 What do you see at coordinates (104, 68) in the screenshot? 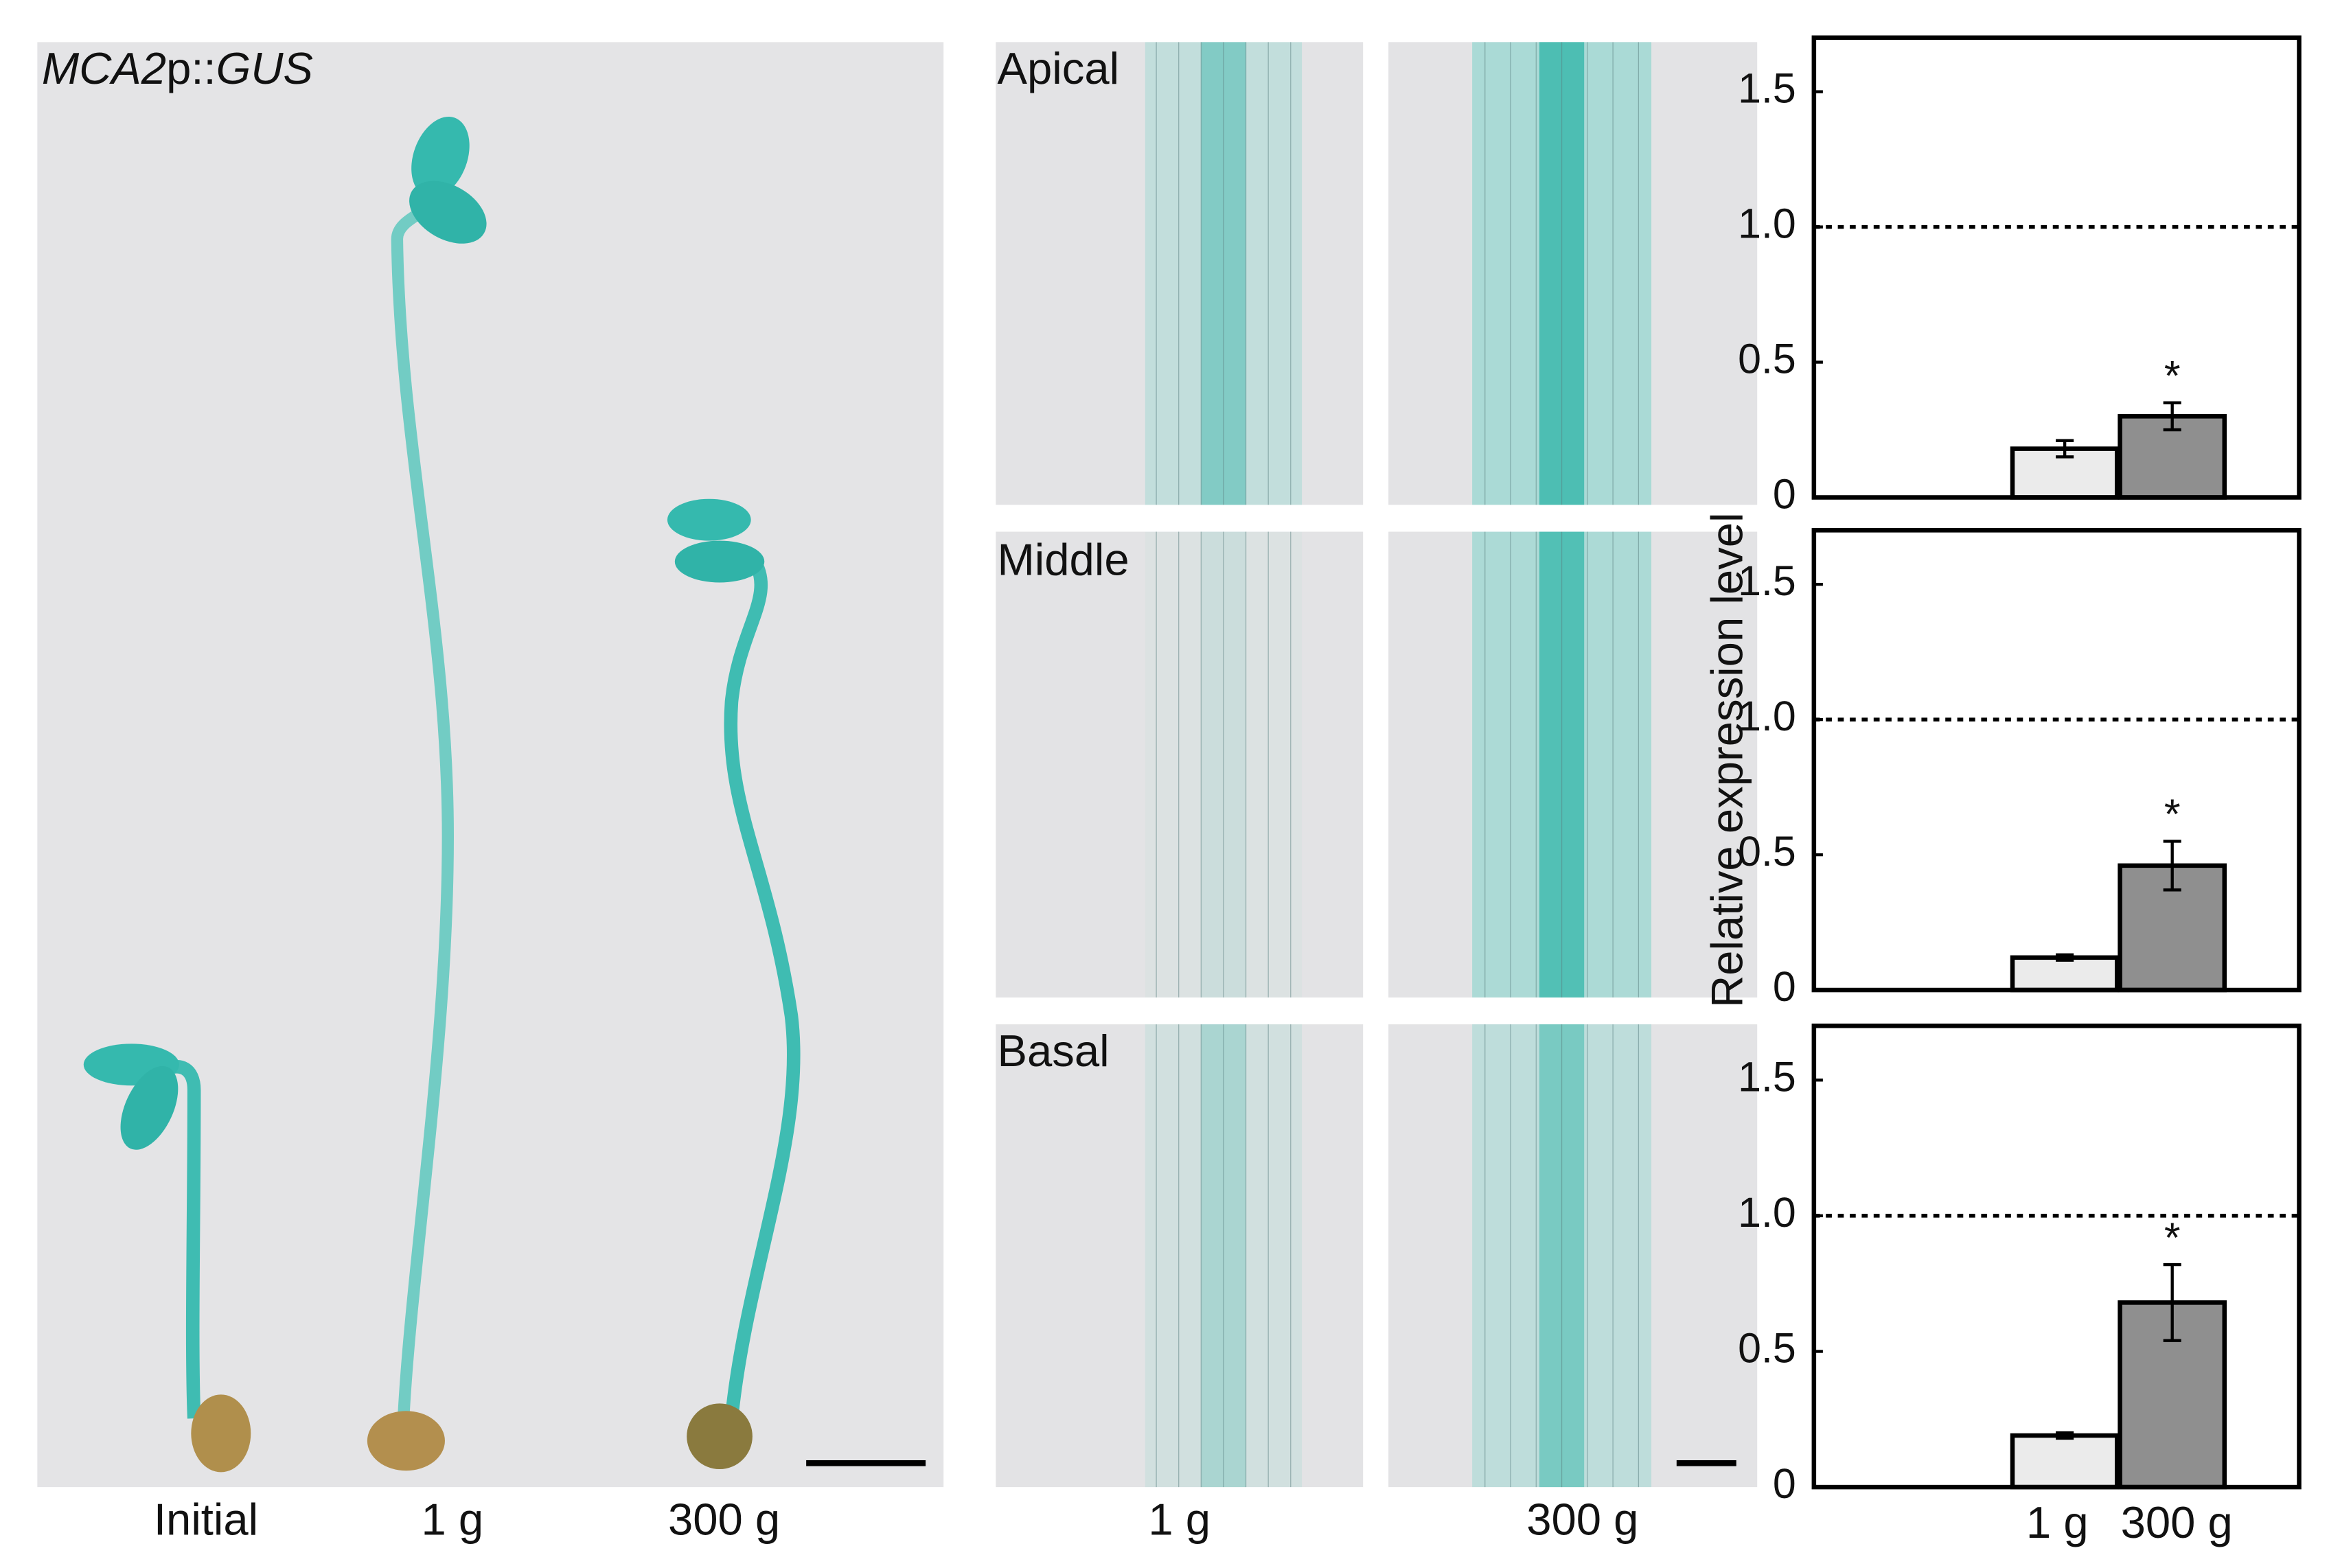
I see `stain-gene: MCA2` at bounding box center [104, 68].